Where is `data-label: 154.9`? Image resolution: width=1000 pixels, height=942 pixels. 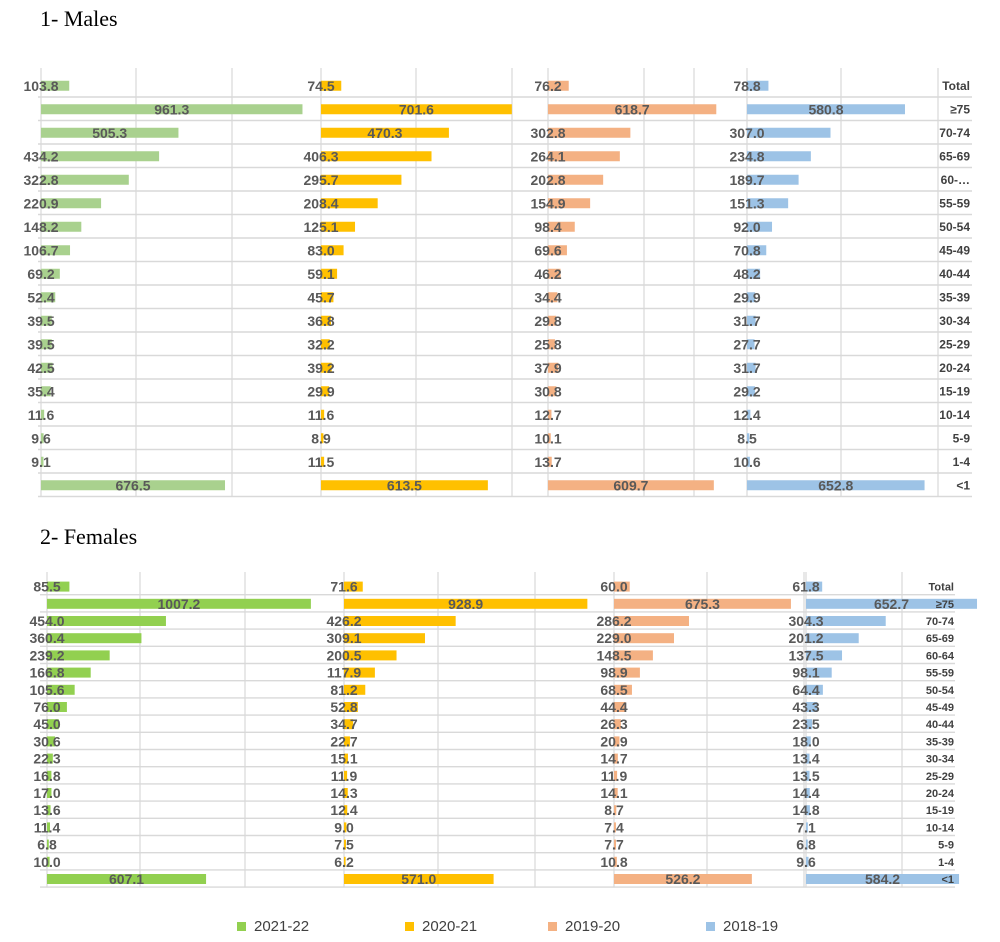
data-label: 154.9 is located at coordinates (547, 203).